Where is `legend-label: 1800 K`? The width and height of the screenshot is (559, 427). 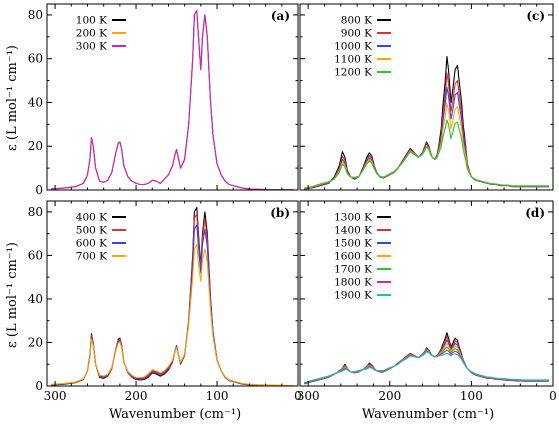 legend-label: 1800 K is located at coordinates (353, 283).